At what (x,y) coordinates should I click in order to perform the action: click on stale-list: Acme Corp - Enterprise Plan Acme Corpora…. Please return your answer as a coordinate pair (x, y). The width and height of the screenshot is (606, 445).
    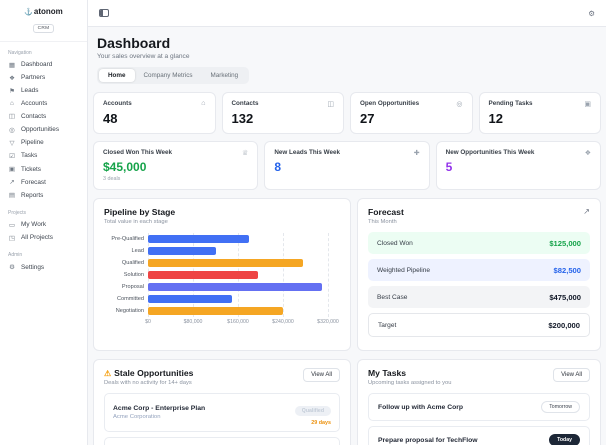
    Looking at the image, I should click on (222, 419).